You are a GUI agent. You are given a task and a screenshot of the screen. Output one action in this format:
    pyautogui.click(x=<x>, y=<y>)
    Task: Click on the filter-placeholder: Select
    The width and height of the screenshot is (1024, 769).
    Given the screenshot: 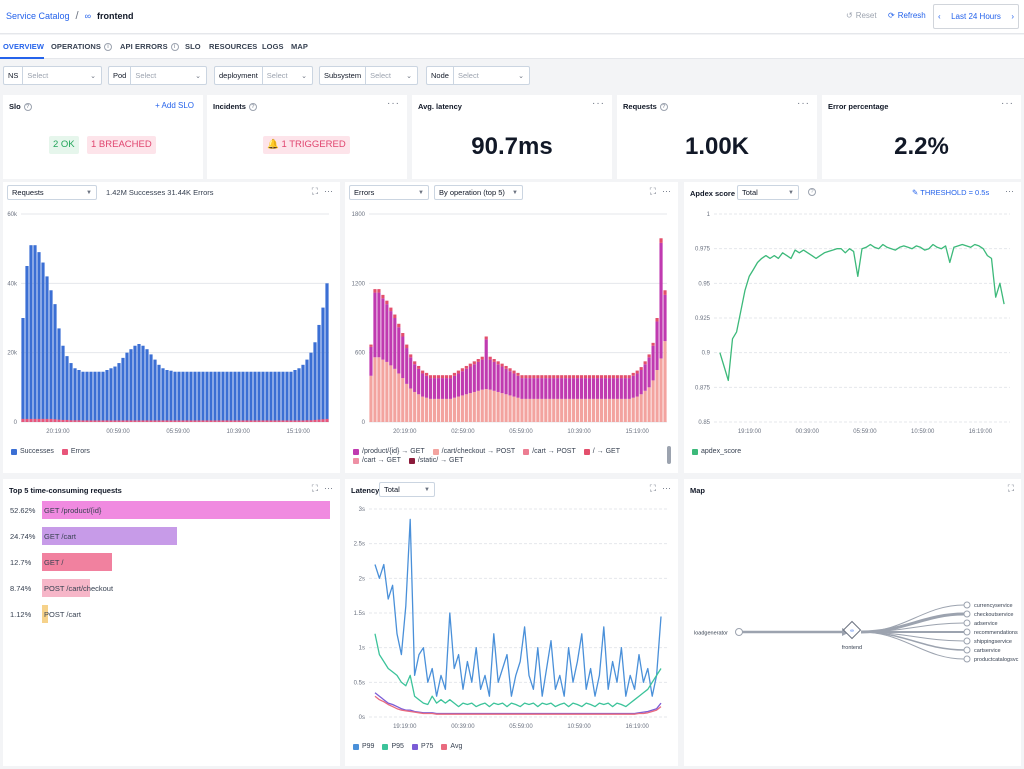 What is the action you would take?
    pyautogui.click(x=38, y=75)
    